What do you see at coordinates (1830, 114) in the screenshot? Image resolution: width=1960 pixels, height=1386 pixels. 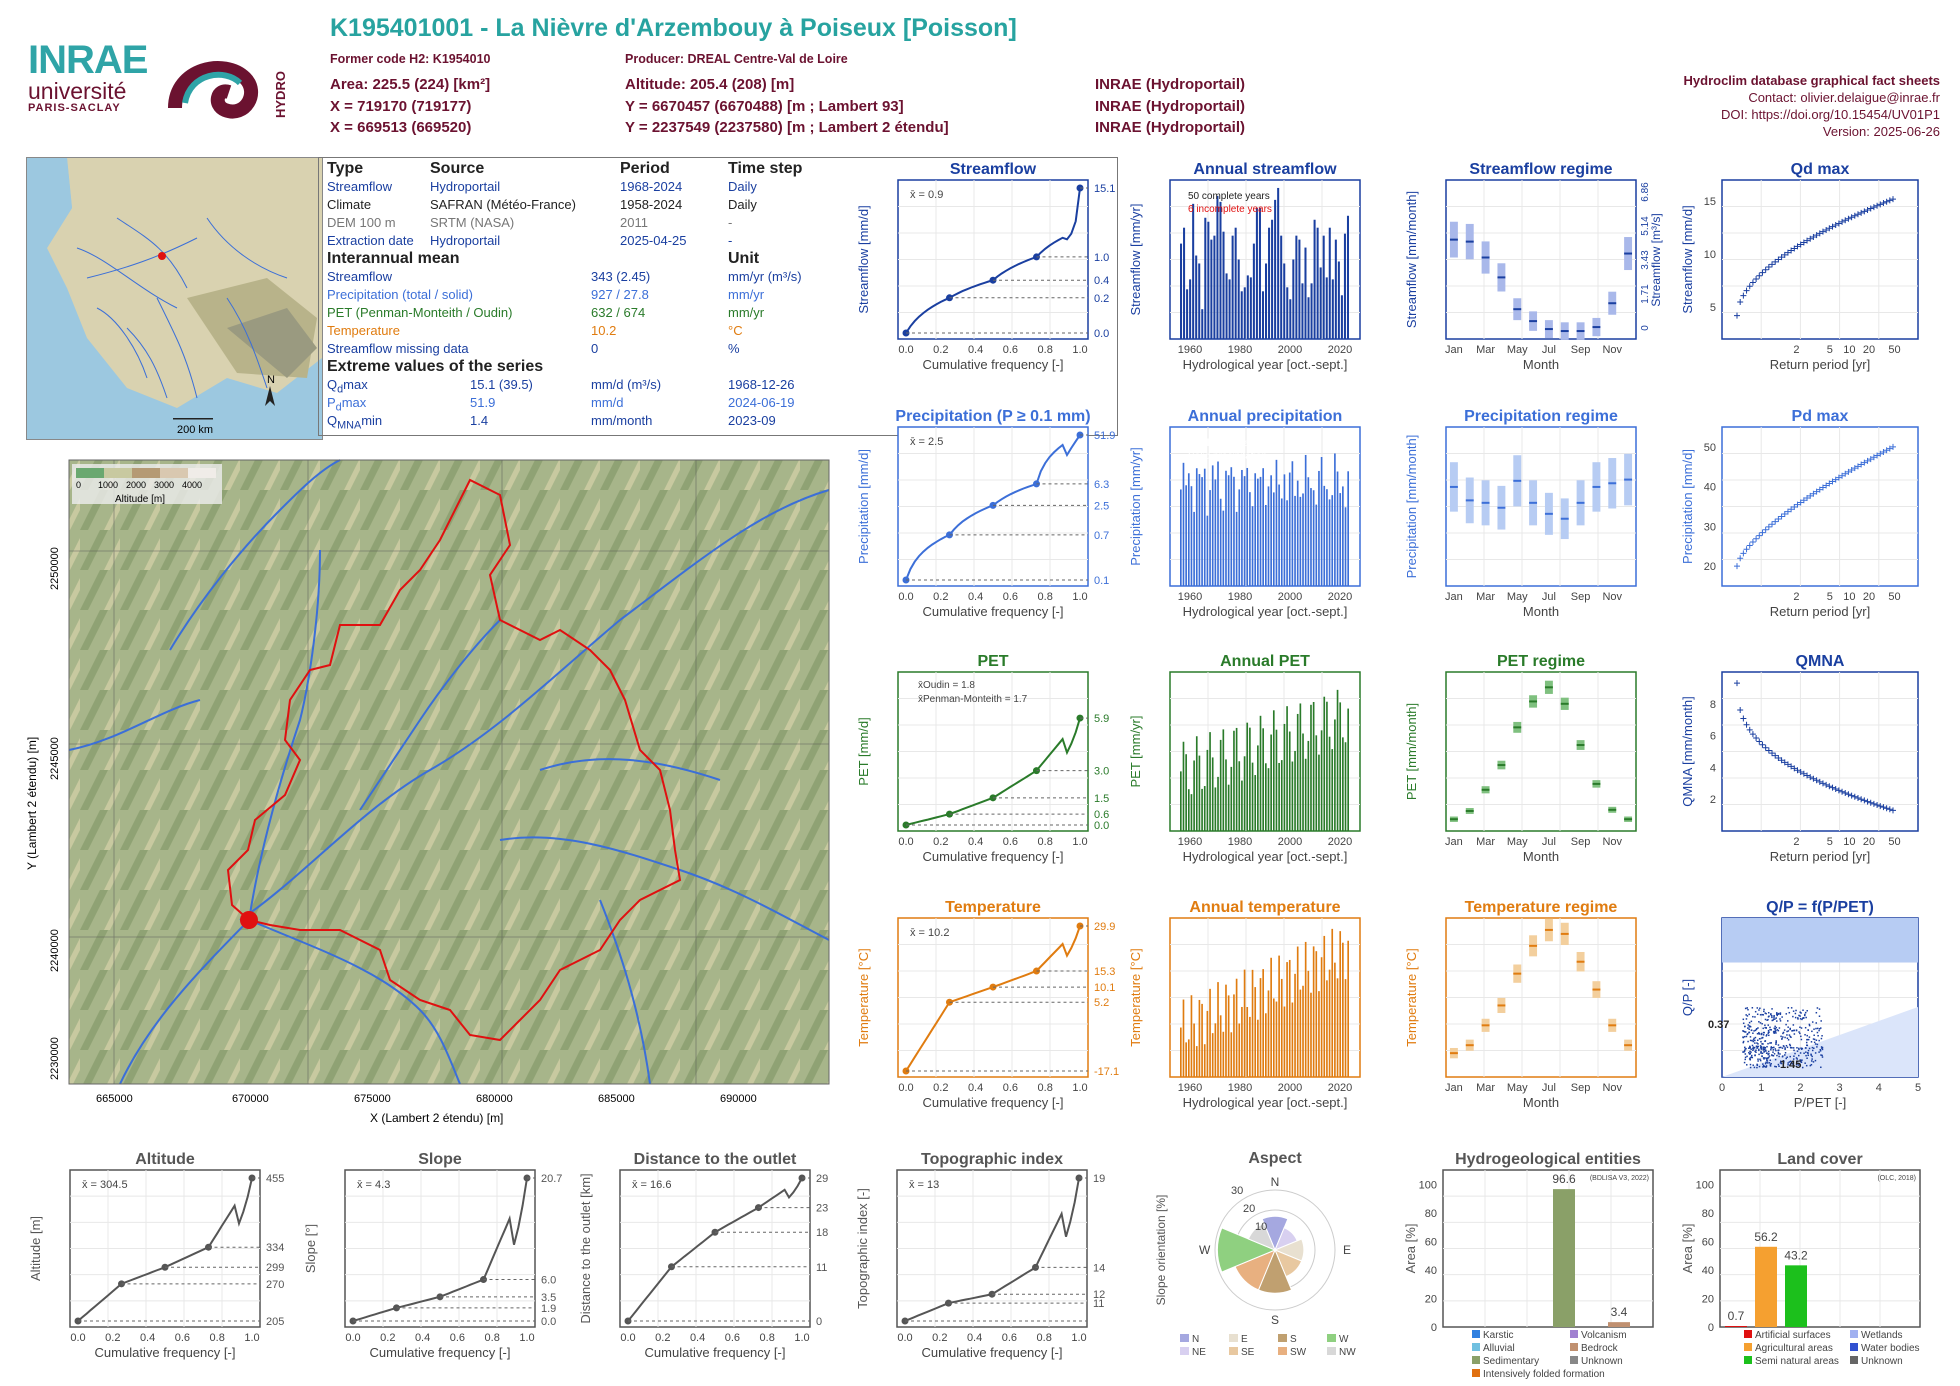 I see `credits-doi: DOI: https://doi.org/10.15454/UV01P1` at bounding box center [1830, 114].